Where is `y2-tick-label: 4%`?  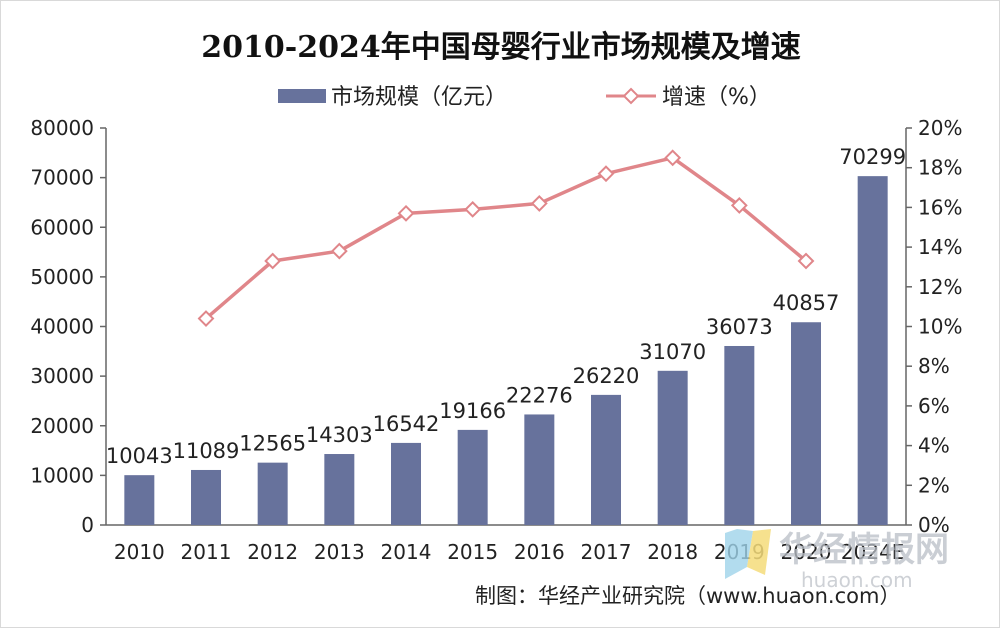 y2-tick-label: 4% is located at coordinates (934, 446).